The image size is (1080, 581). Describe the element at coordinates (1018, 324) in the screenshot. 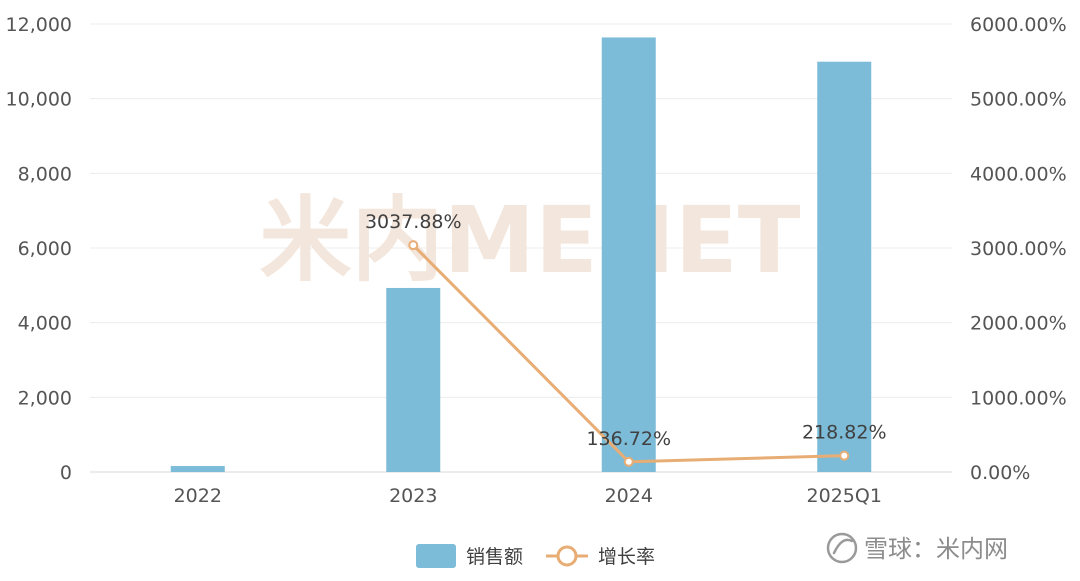

I see `right-axis-tick-label: 2000.00%` at that location.